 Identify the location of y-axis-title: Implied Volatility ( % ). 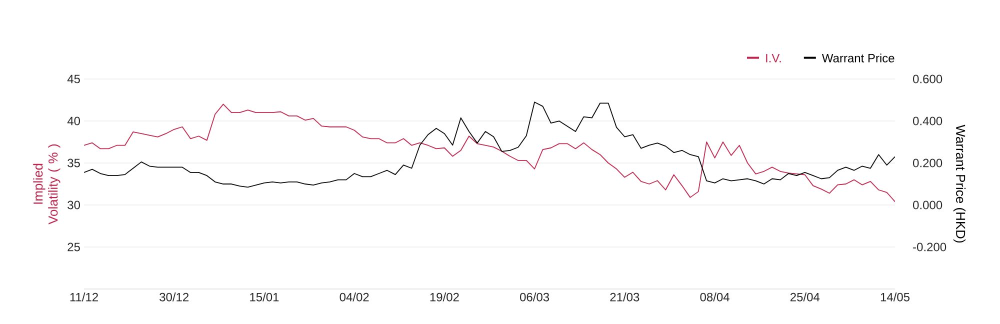
(46, 184).